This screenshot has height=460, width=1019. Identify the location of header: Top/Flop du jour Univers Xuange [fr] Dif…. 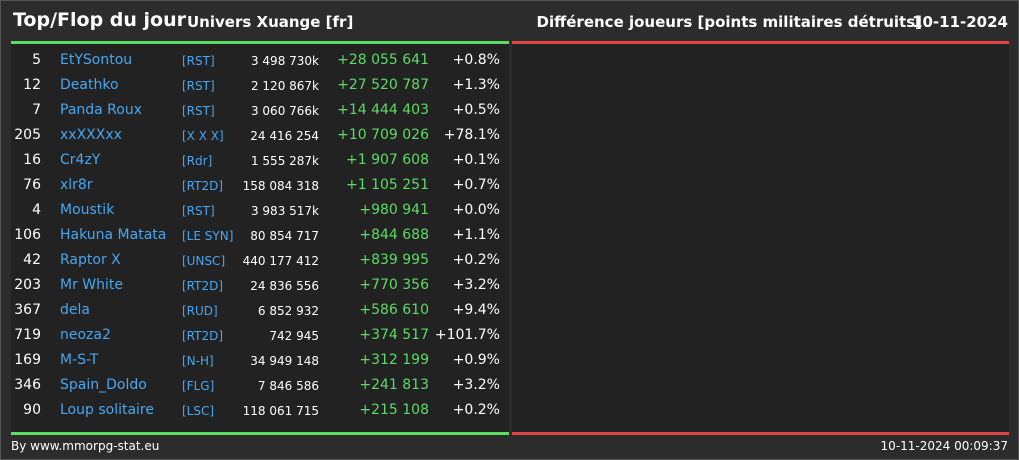
(509, 21).